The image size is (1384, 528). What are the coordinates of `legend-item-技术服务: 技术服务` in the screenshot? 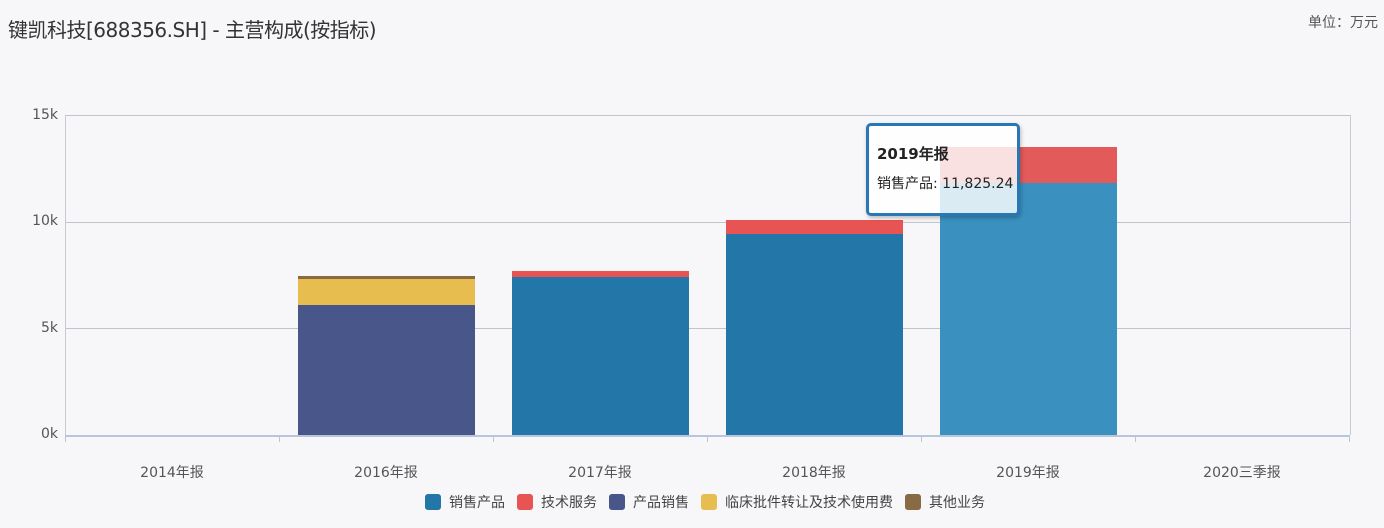 It's located at (557, 502).